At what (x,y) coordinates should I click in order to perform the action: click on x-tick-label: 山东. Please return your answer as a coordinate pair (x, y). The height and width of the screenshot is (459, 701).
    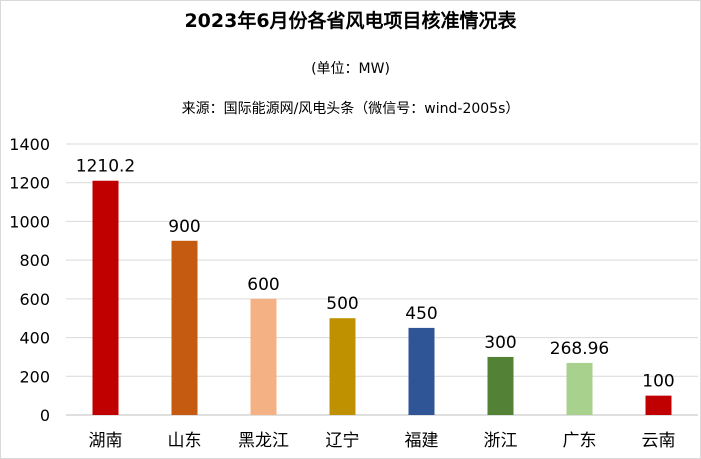
    Looking at the image, I should click on (185, 441).